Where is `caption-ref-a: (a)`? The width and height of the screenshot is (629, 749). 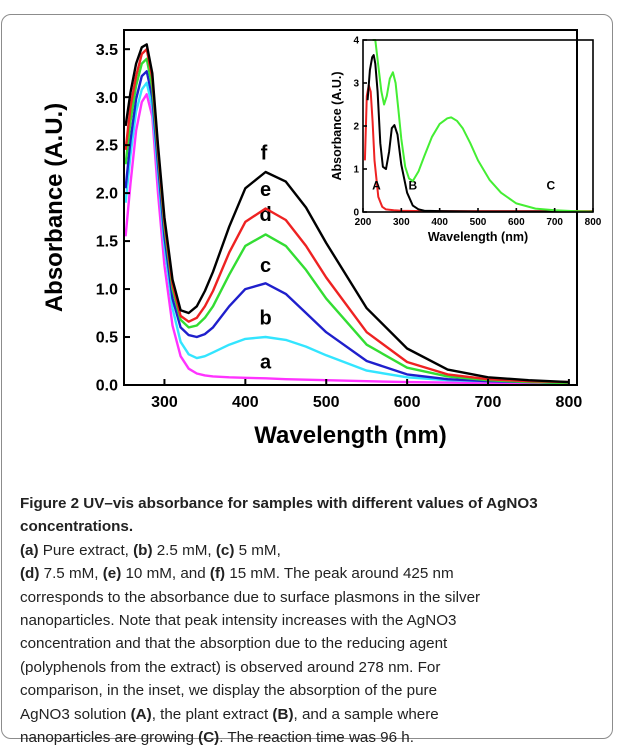
caption-ref-a: (a) is located at coordinates (29, 550).